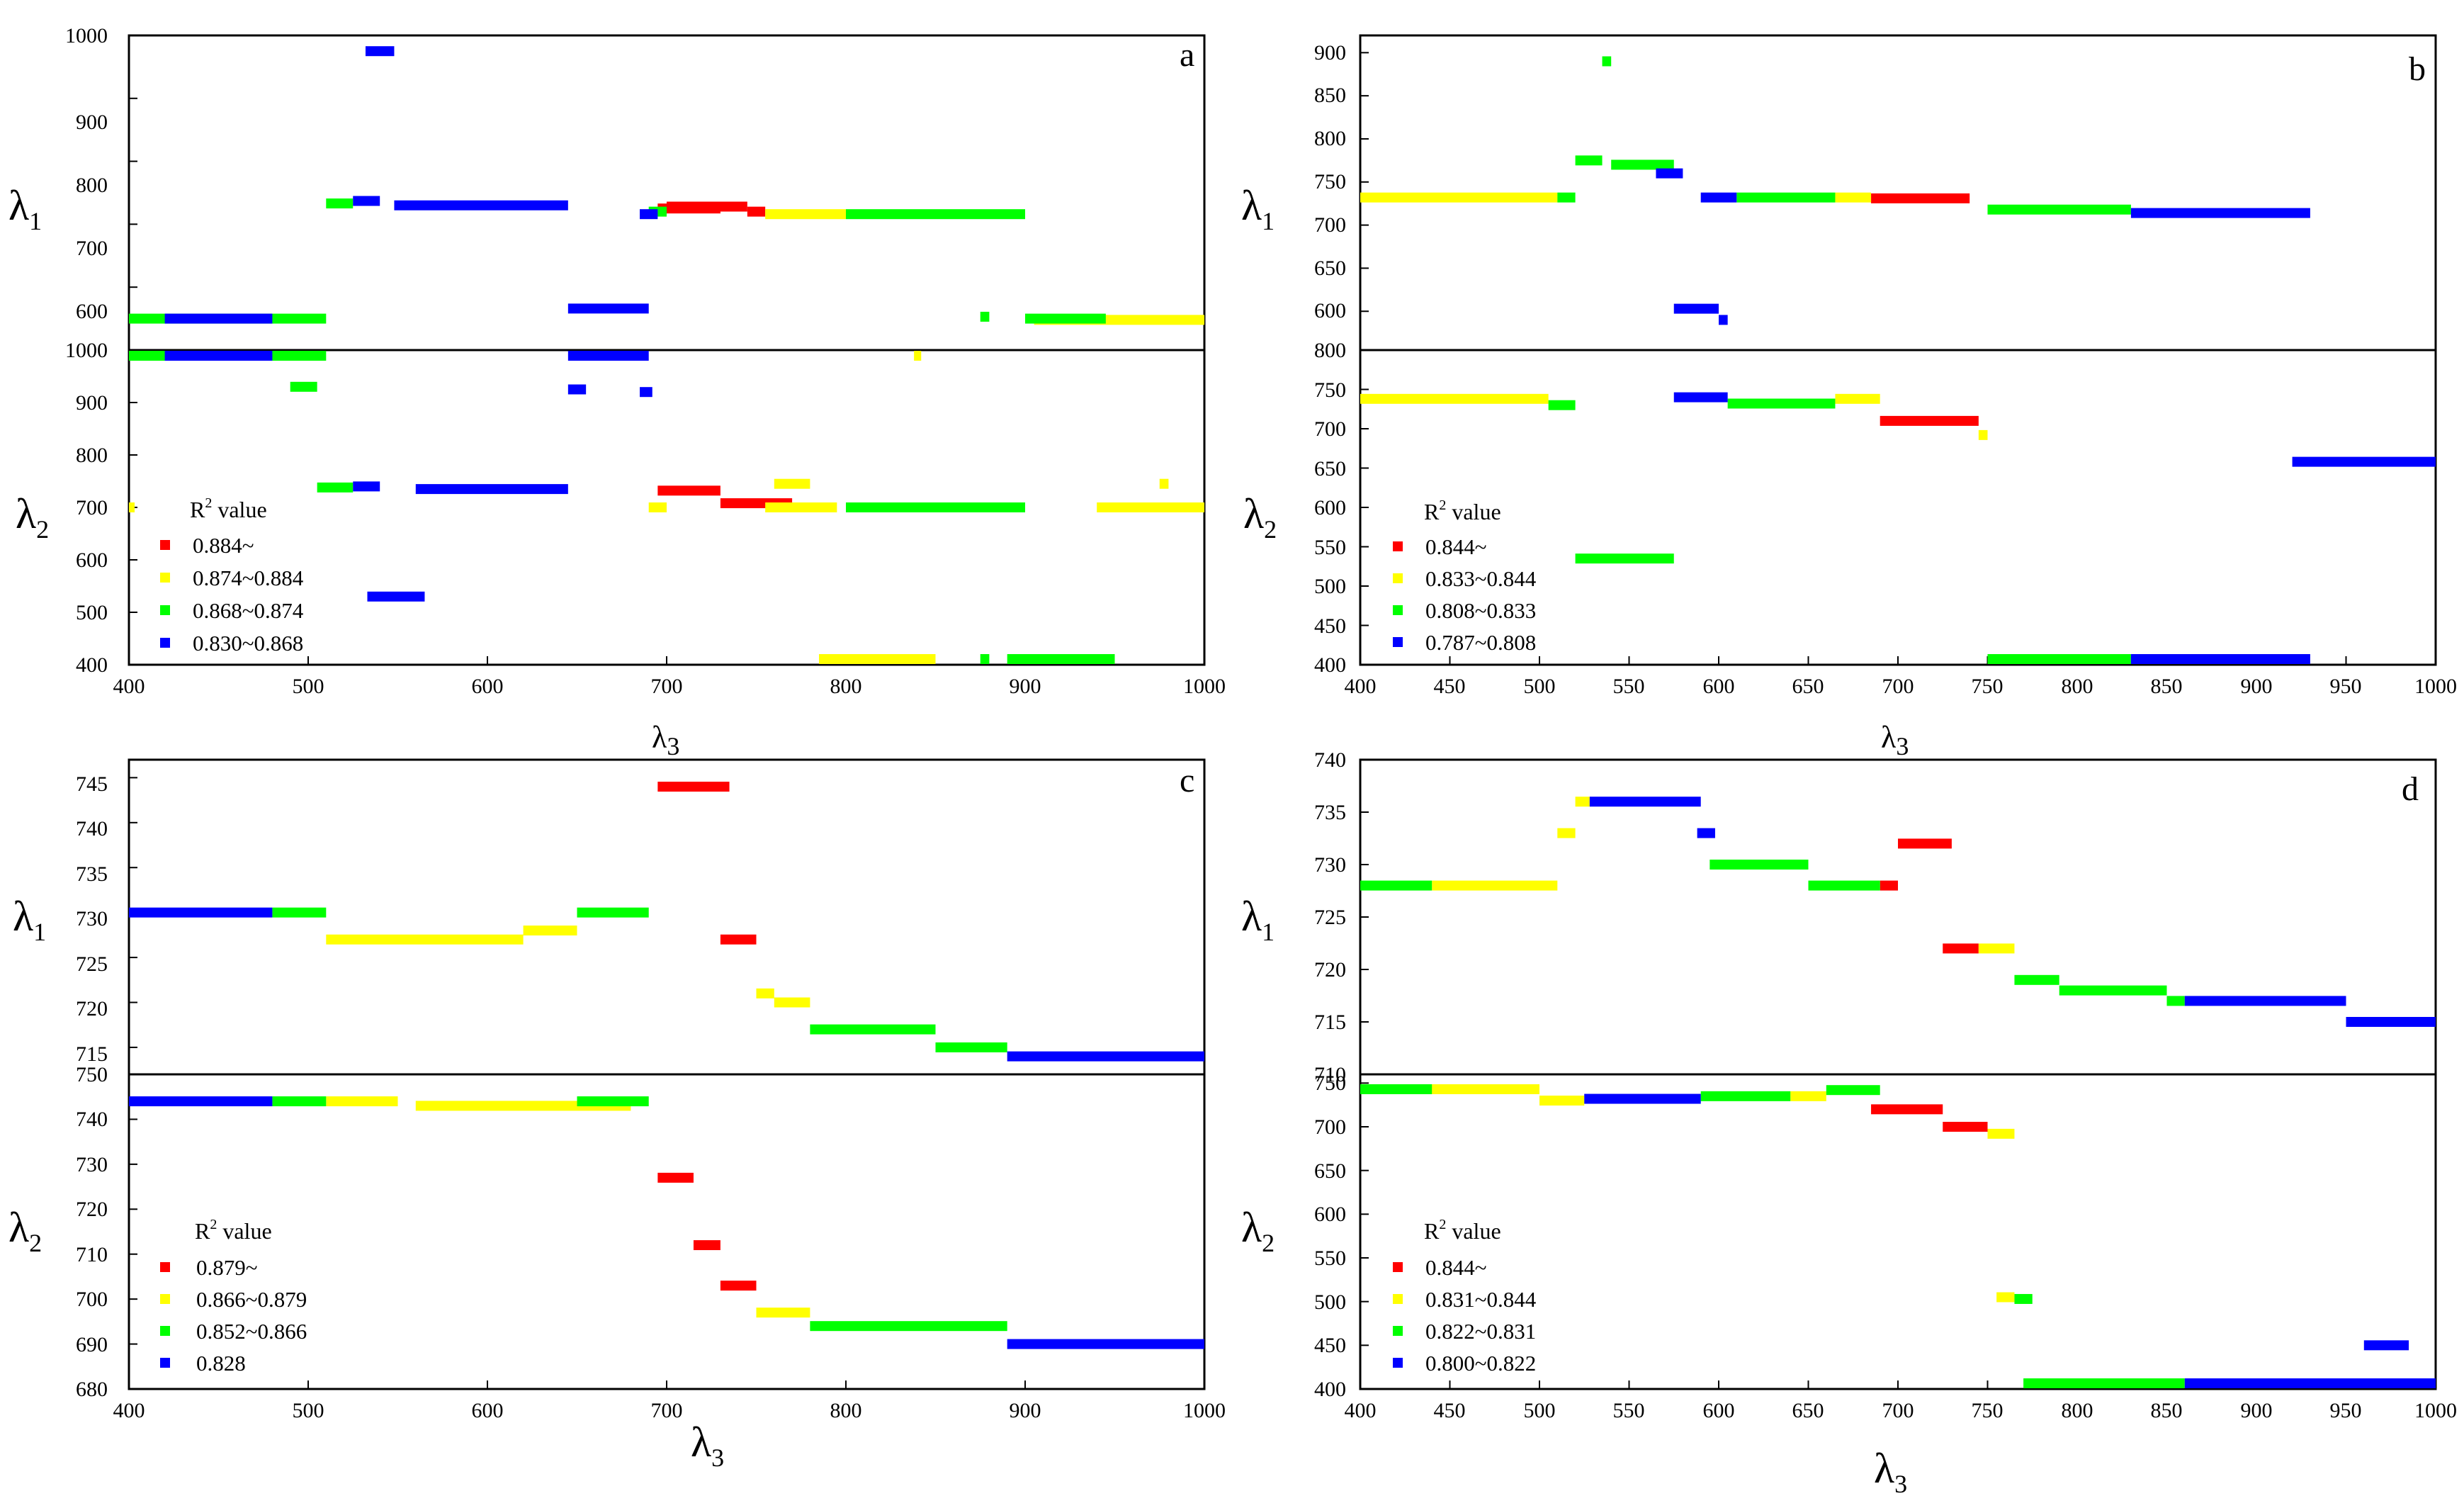 This screenshot has height=1496, width=2464. What do you see at coordinates (1480, 1363) in the screenshot?
I see `legend-item: 0.800~0.822` at bounding box center [1480, 1363].